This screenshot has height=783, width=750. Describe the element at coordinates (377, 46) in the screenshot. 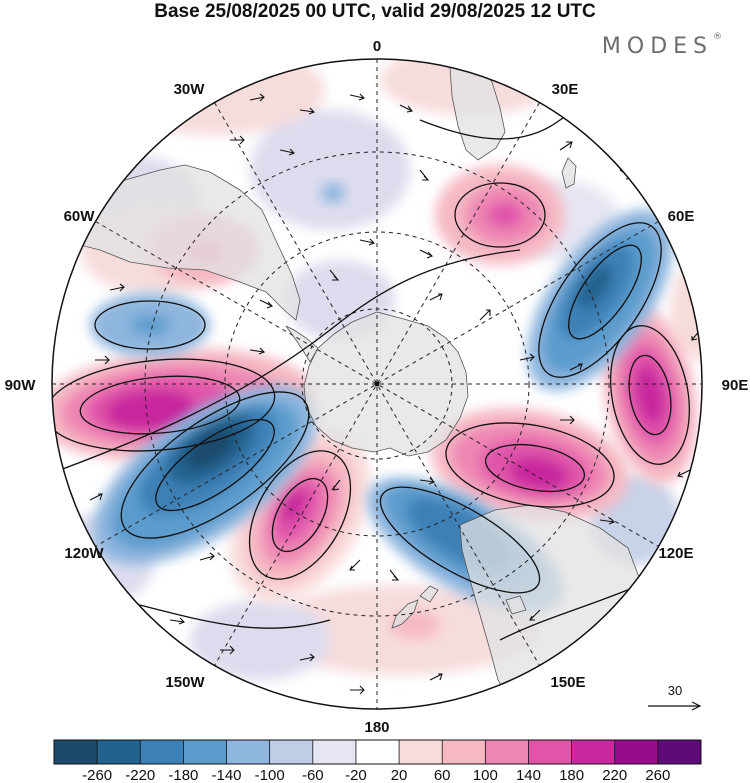

I see `lon-label-0: 0` at that location.